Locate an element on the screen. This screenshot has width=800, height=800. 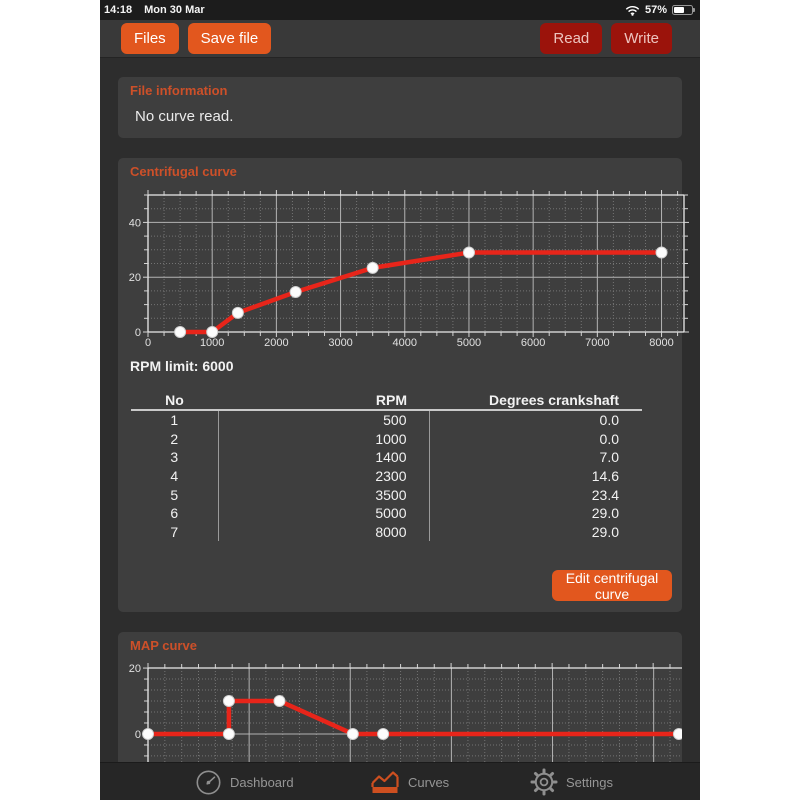
tab-curves-label: Curves is located at coordinates (429, 782).